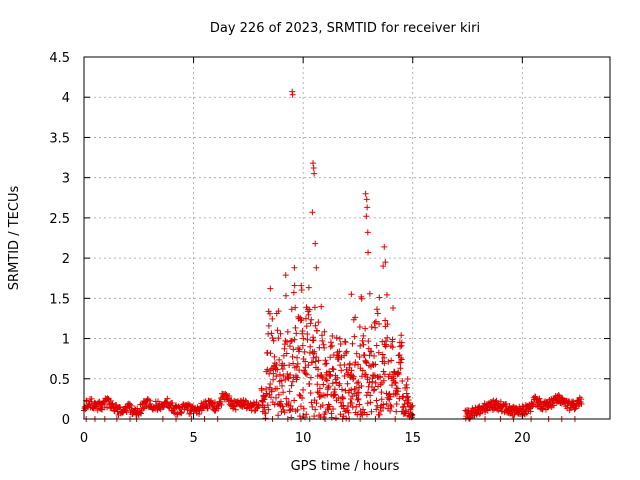 This screenshot has width=640, height=480. I want to click on x-axis-title: GPS time / hours, so click(345, 466).